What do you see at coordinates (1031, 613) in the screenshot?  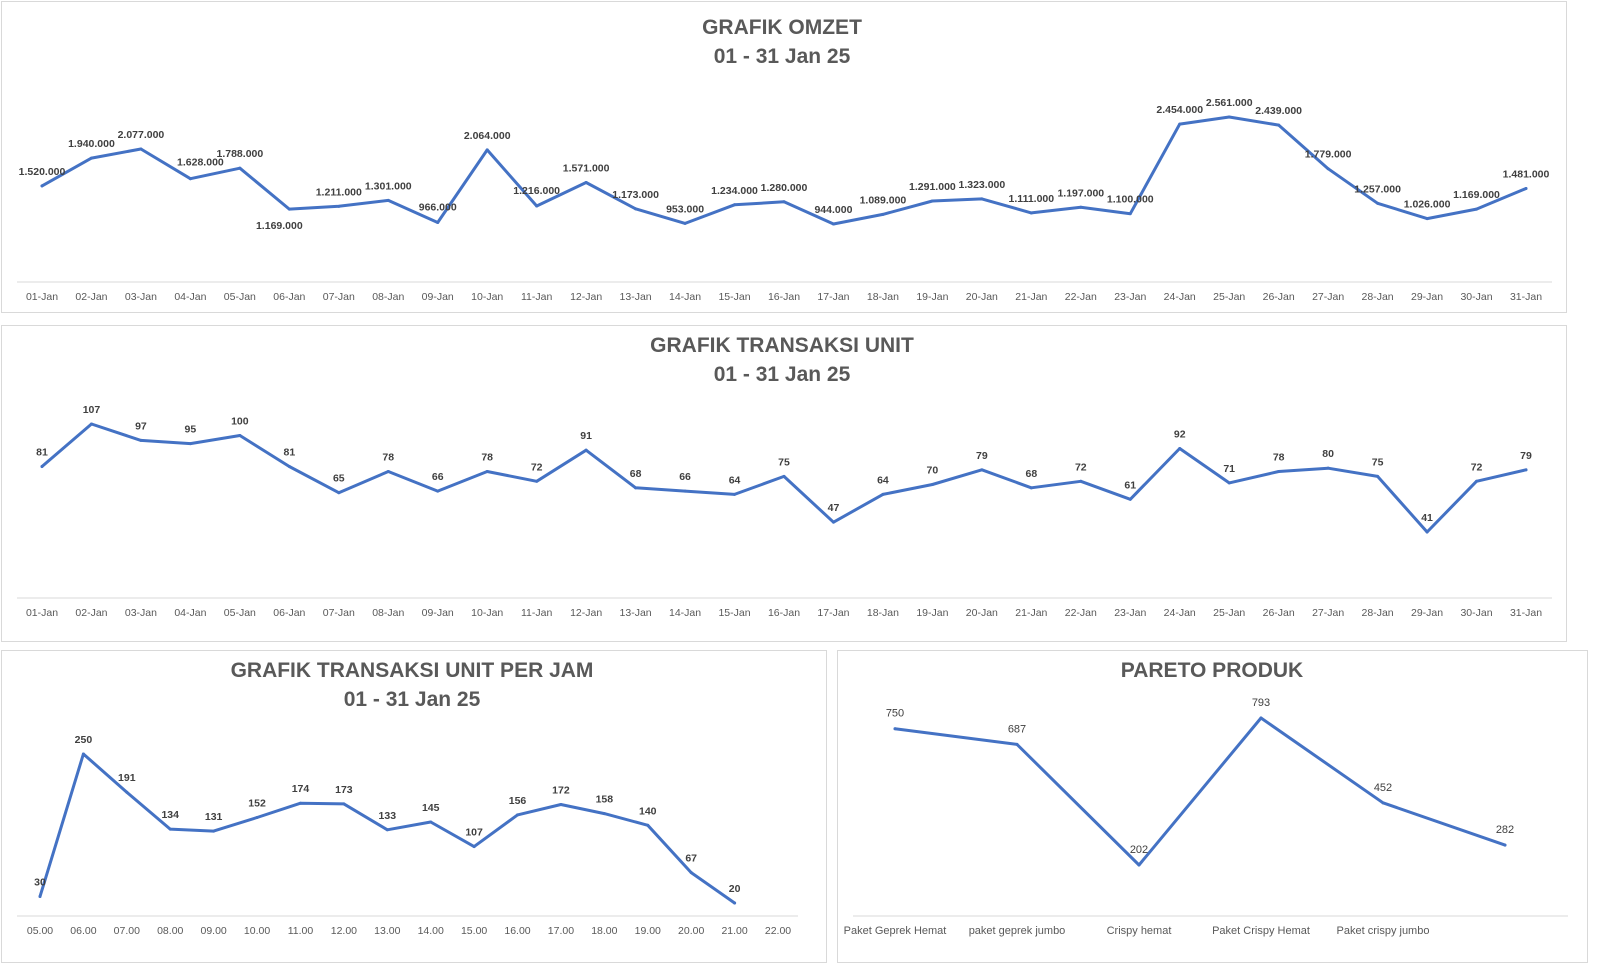 I see `x-tick-label: 21-Jan` at bounding box center [1031, 613].